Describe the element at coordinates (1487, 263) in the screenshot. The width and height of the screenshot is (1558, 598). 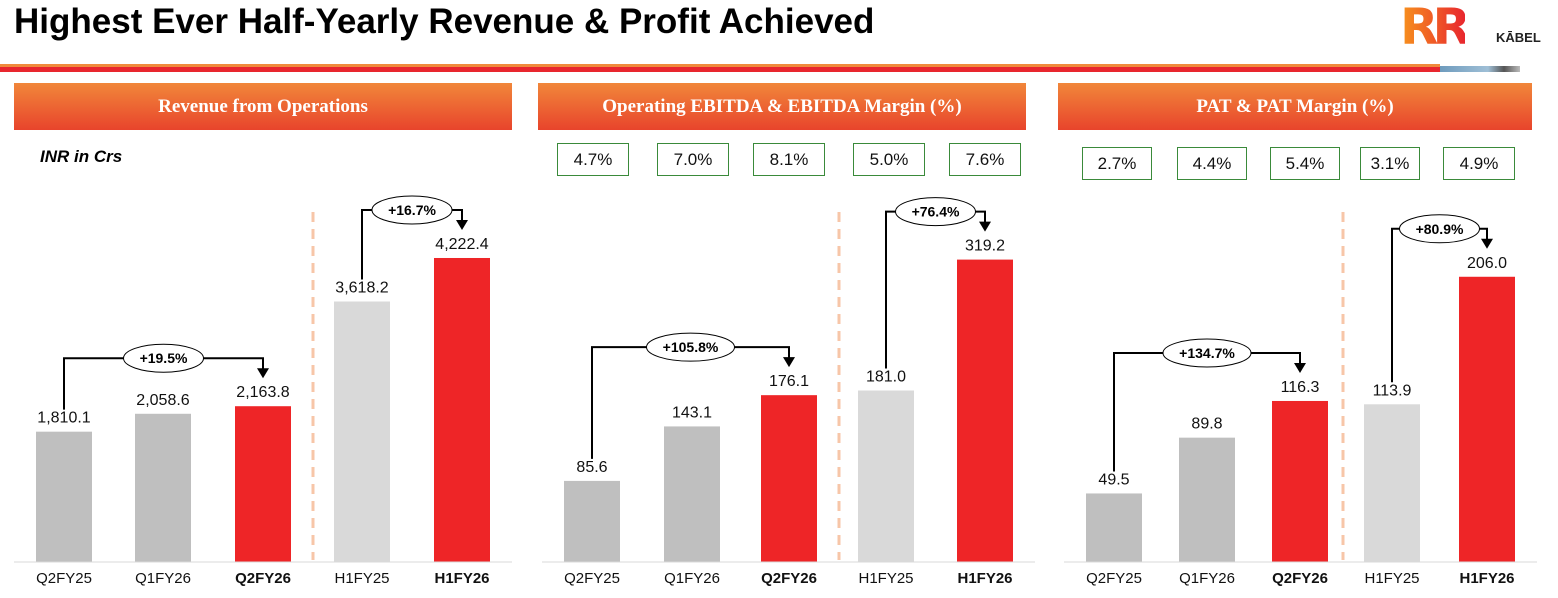
I see `value-label: 206.0` at that location.